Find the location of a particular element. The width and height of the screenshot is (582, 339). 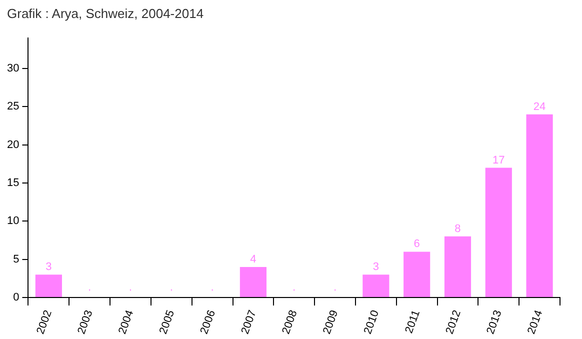

x-tick-label: 2008 is located at coordinates (290, 322).